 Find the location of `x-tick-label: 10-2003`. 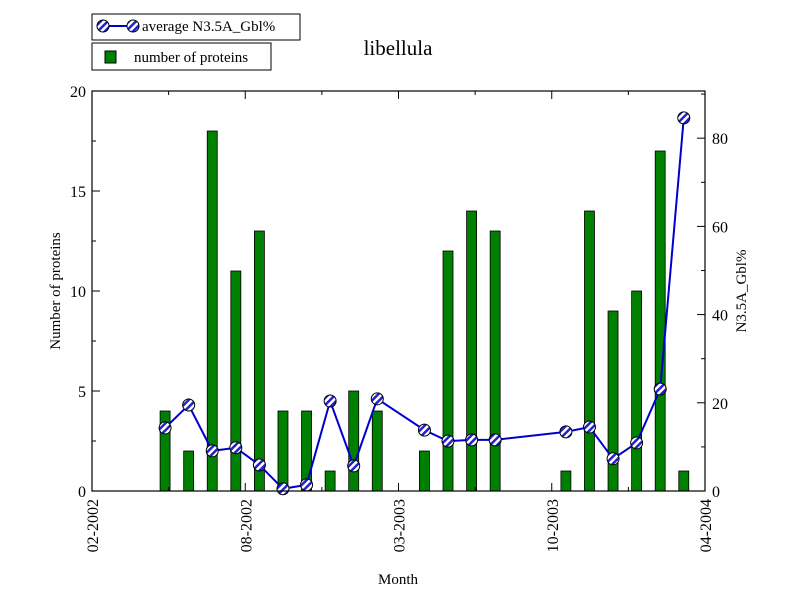

x-tick-label: 10-2003 is located at coordinates (553, 525).